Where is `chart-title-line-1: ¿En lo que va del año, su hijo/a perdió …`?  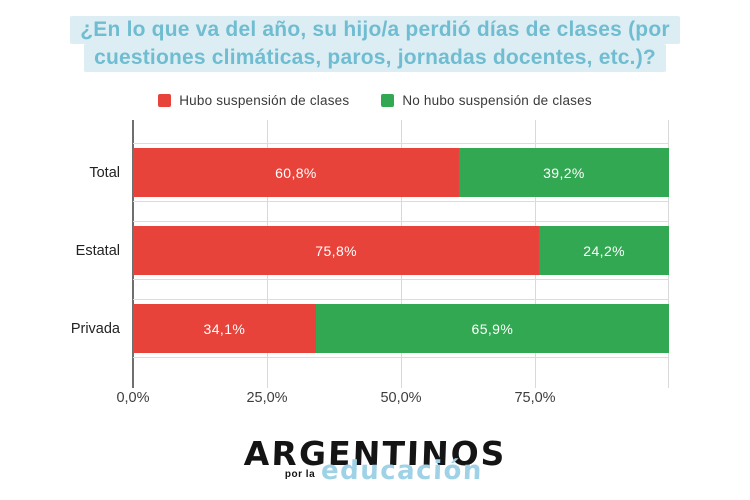
chart-title-line-1: ¿En lo que va del año, su hijo/a perdió … is located at coordinates (375, 30).